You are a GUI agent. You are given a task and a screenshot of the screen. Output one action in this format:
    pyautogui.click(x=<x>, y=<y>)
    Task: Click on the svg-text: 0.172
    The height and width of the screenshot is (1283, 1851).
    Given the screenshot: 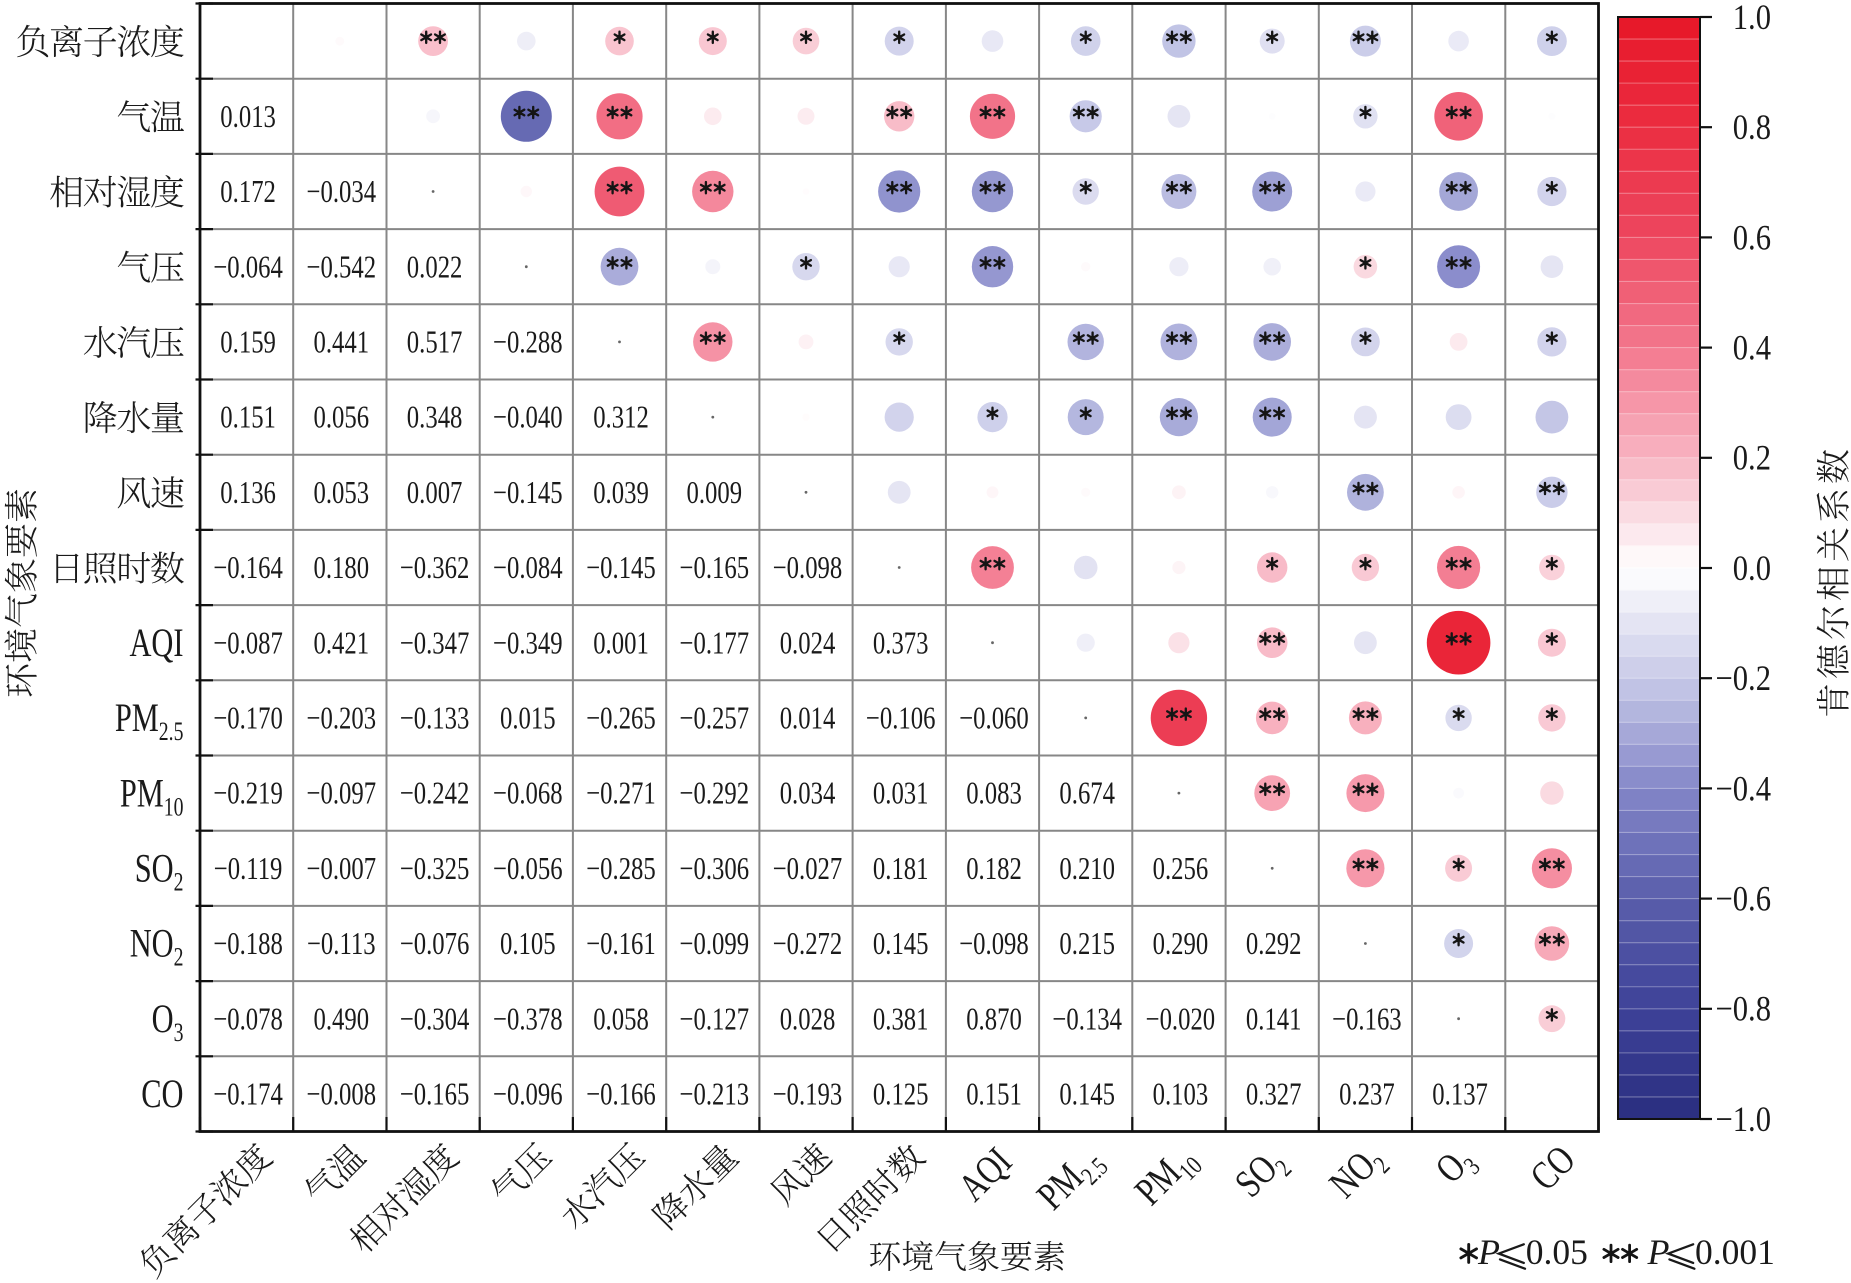 What is the action you would take?
    pyautogui.click(x=248, y=192)
    